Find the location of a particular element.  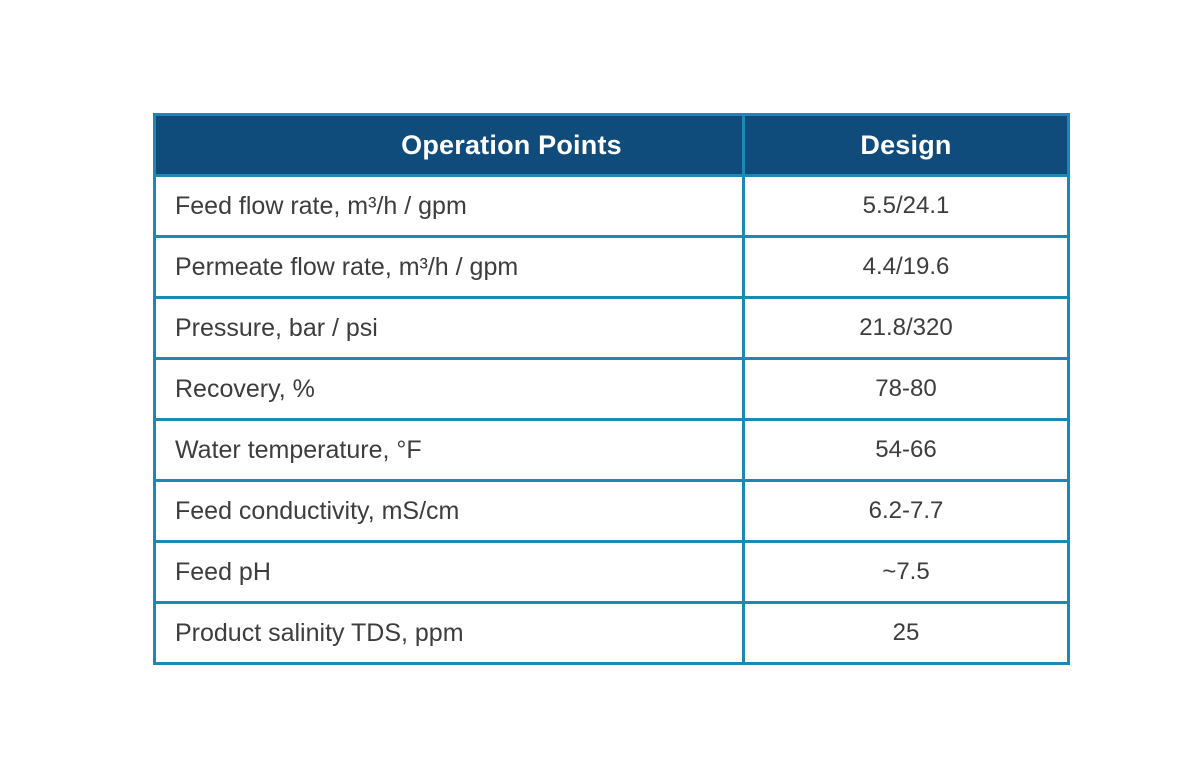

row-label-product-salinity: Product salinity TDS, ppm is located at coordinates (449, 633).